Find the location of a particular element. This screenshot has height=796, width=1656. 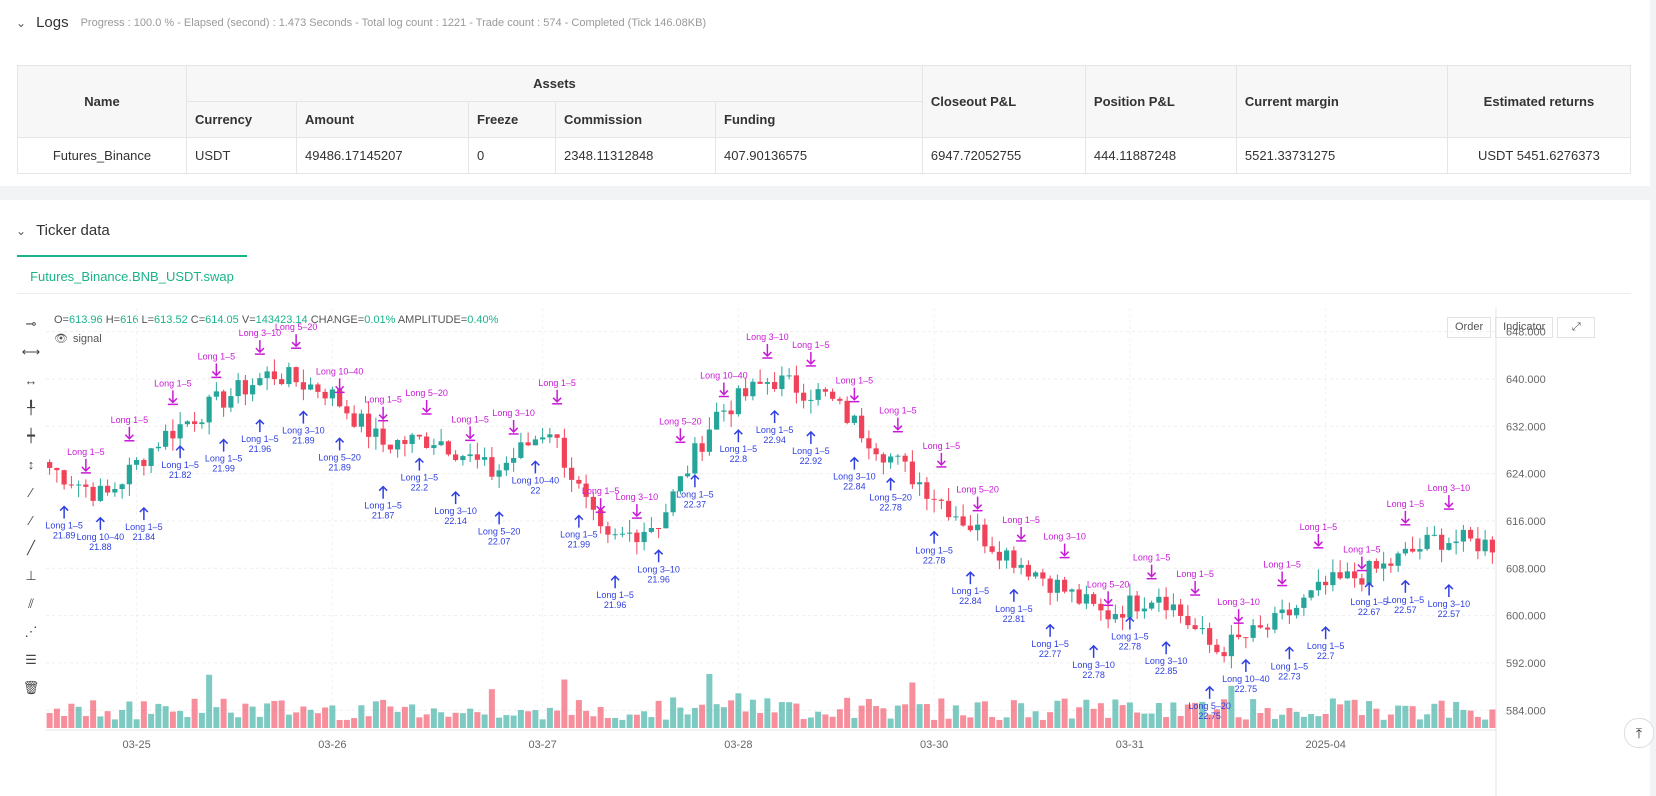

vertical-line-icon: ┿ is located at coordinates (31, 435).